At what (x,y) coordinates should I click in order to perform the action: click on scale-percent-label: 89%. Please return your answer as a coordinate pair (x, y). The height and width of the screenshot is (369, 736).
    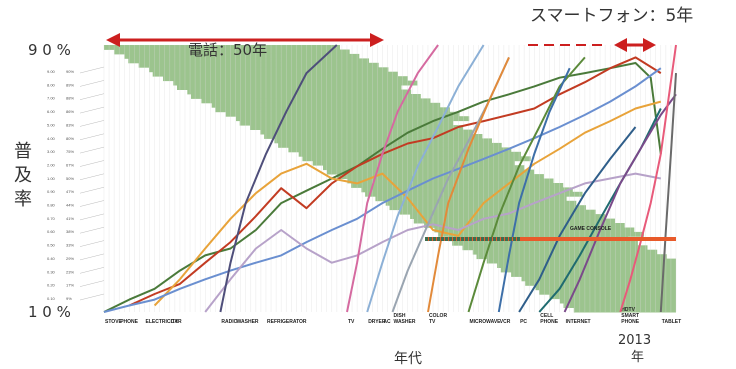
    Looking at the image, I should click on (70, 84).